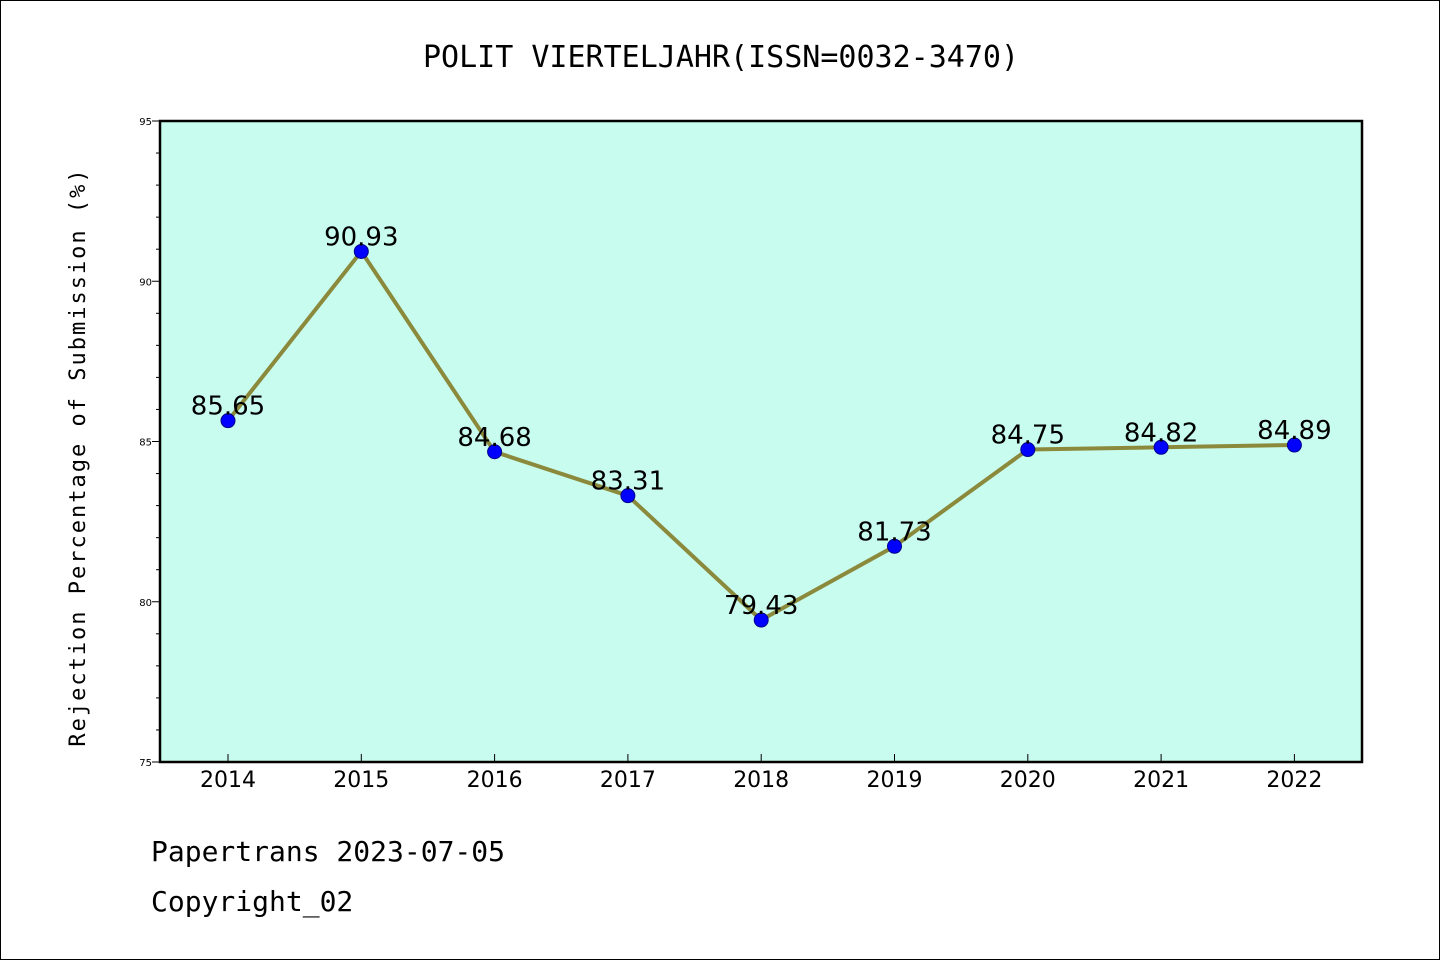 Image resolution: width=1440 pixels, height=961 pixels. I want to click on x-tick-label: 2020, so click(1028, 780).